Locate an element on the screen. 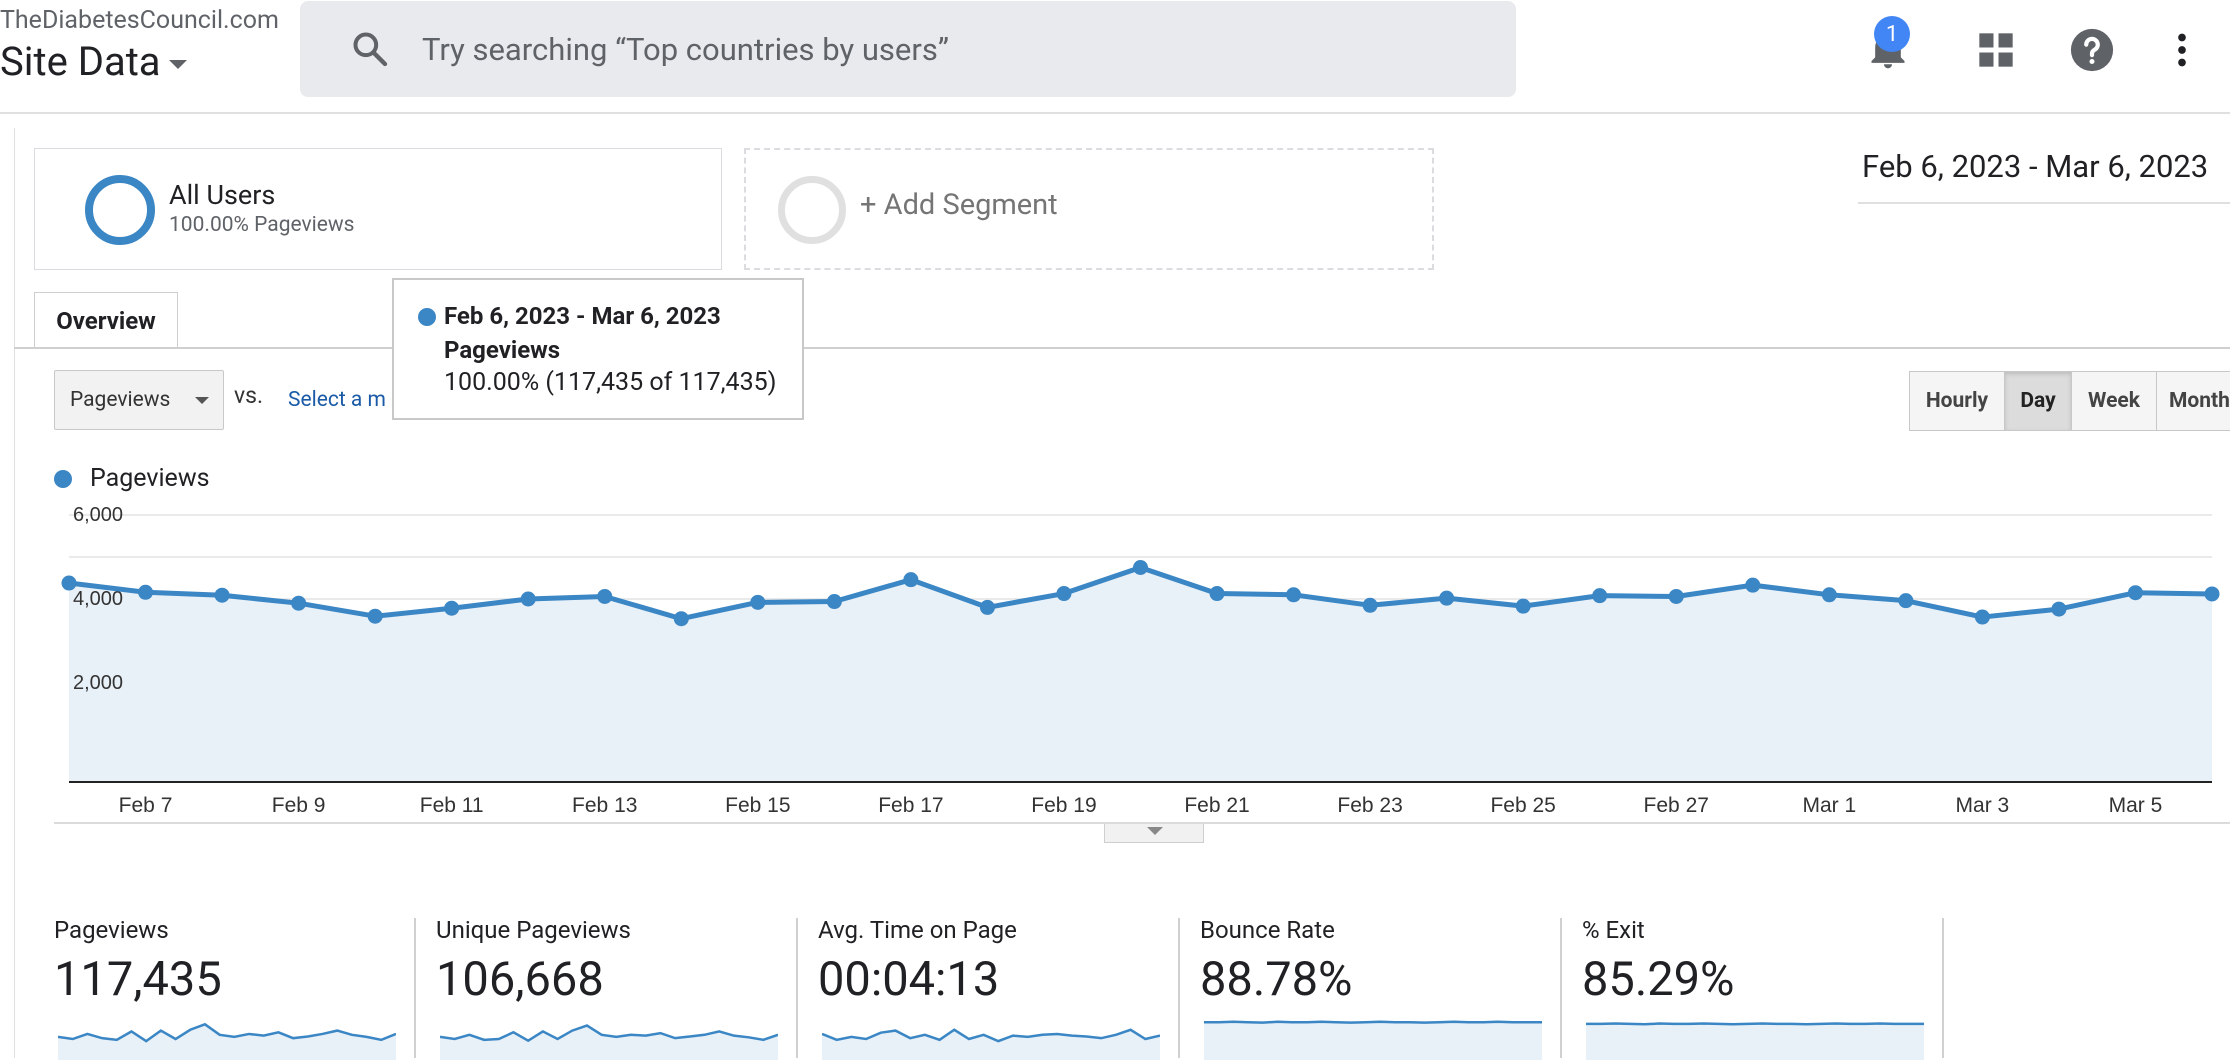 The image size is (2230, 1060). help-button is located at coordinates (2092, 50).